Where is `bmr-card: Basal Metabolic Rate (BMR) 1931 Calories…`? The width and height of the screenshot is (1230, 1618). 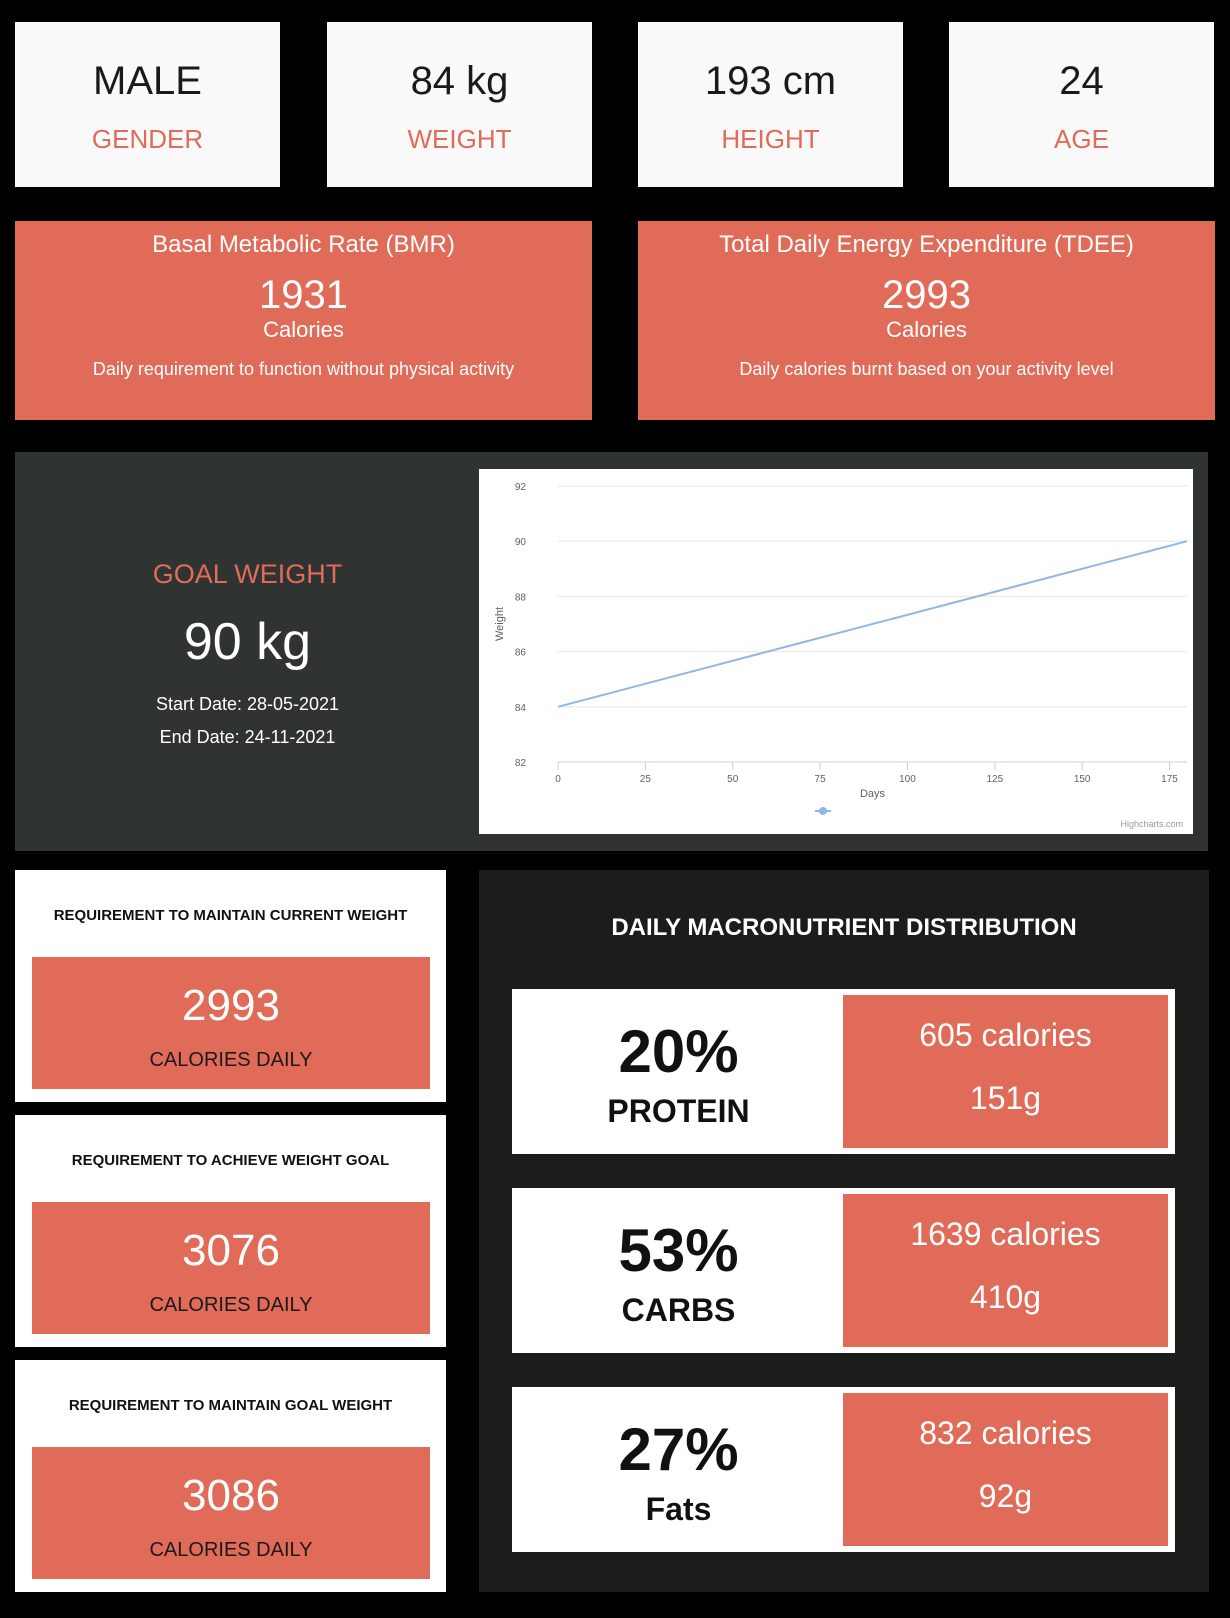 bmr-card: Basal Metabolic Rate (BMR) 1931 Calories… is located at coordinates (303, 320).